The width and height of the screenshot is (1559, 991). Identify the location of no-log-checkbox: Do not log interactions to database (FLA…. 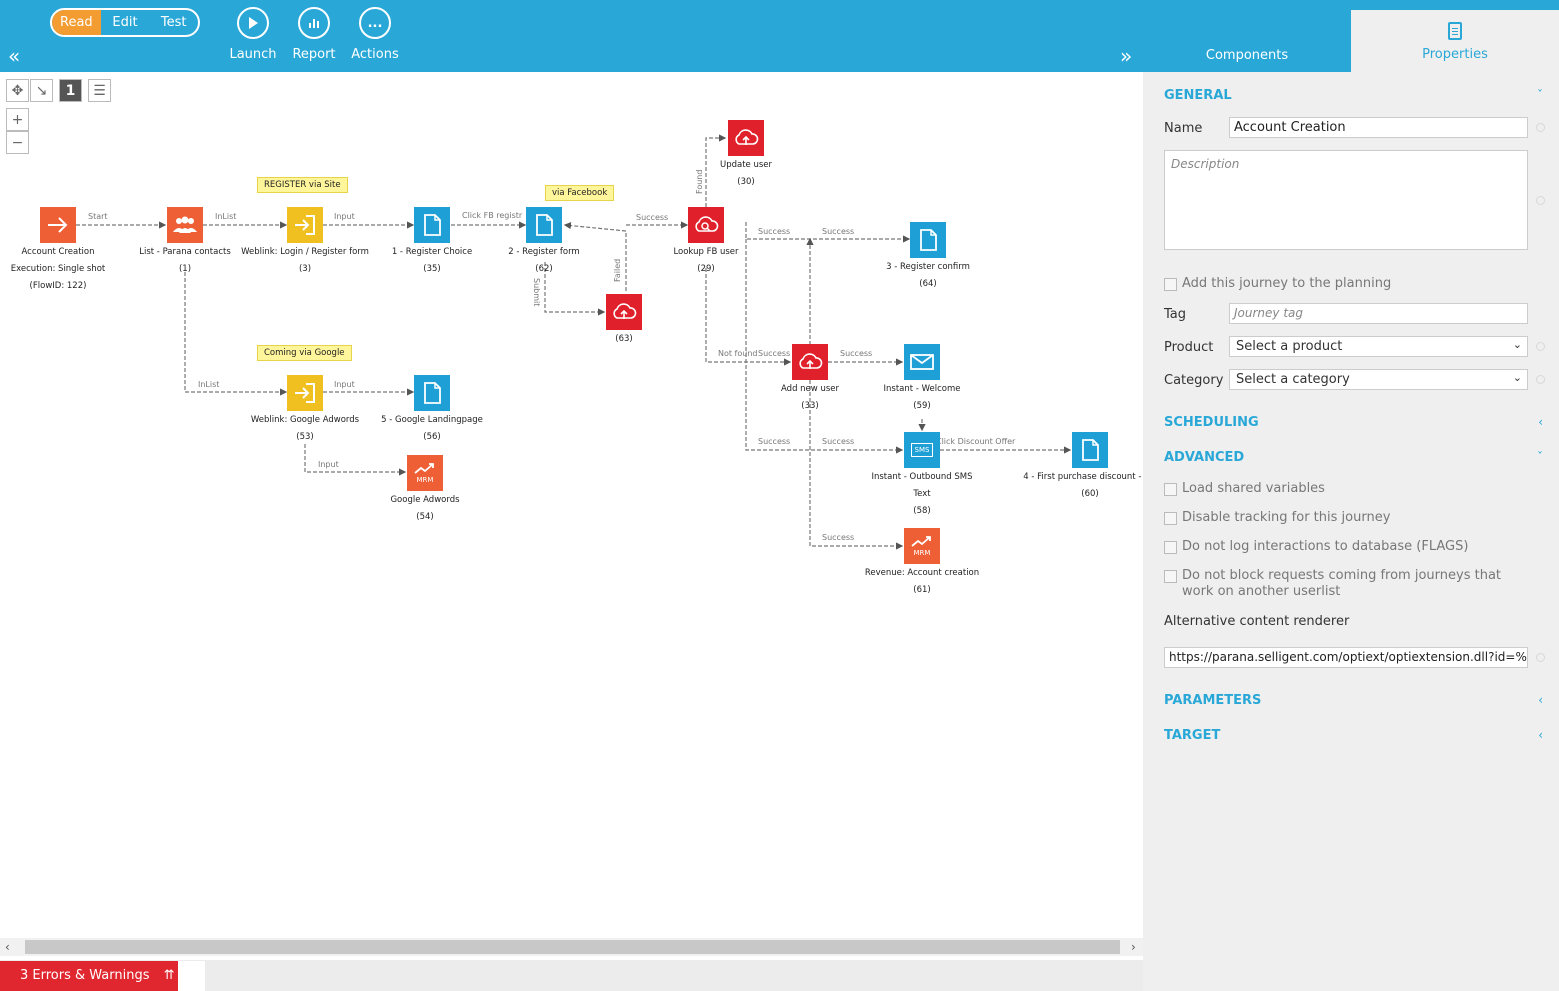
(1316, 547).